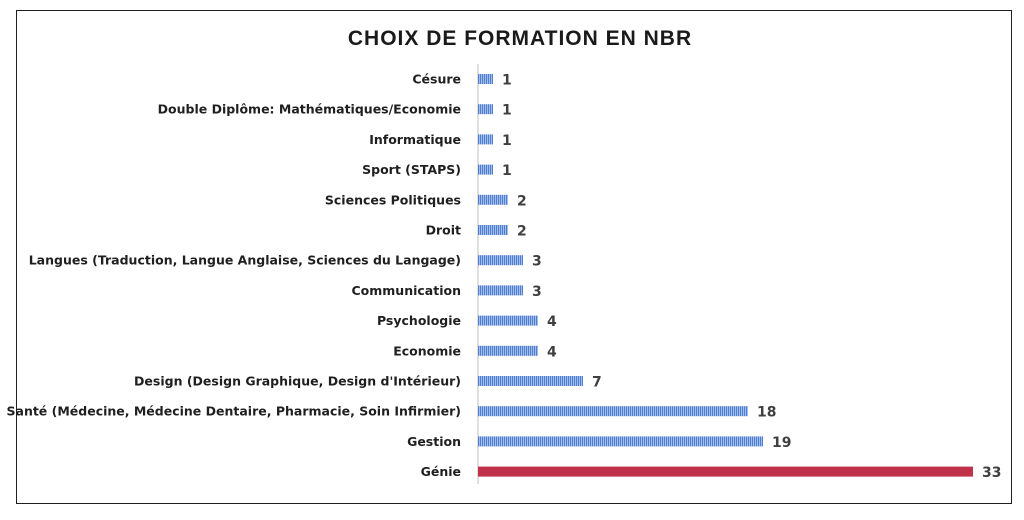 The image size is (1024, 520). What do you see at coordinates (434, 441) in the screenshot?
I see `category-label: Gestion` at bounding box center [434, 441].